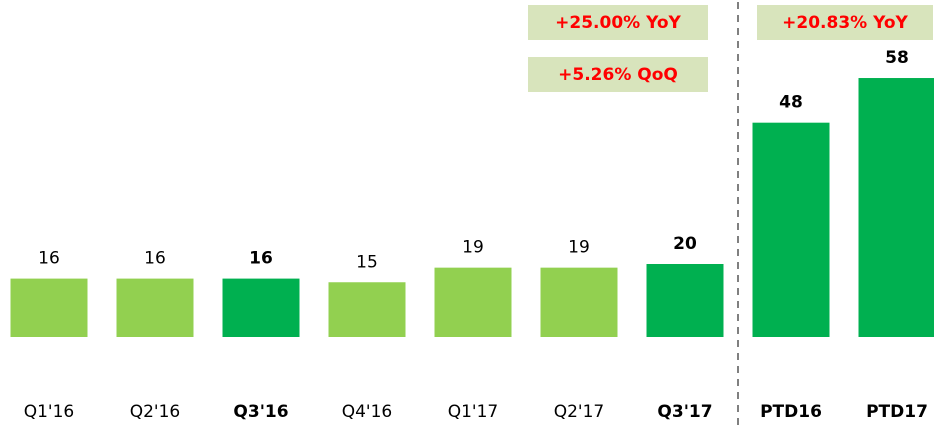 Image resolution: width=934 pixels, height=427 pixels. I want to click on annotation: +5.26% QoQ, so click(618, 75).